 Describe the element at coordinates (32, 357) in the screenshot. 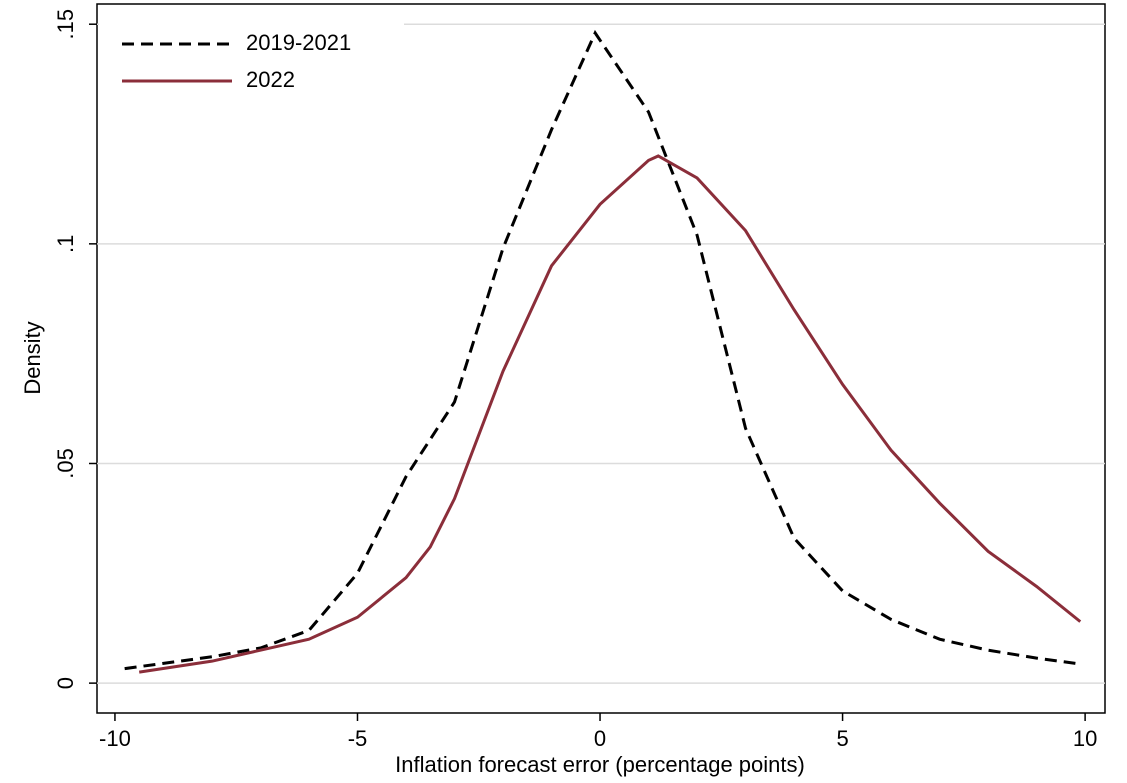

I see `y-axis-title: Density` at that location.